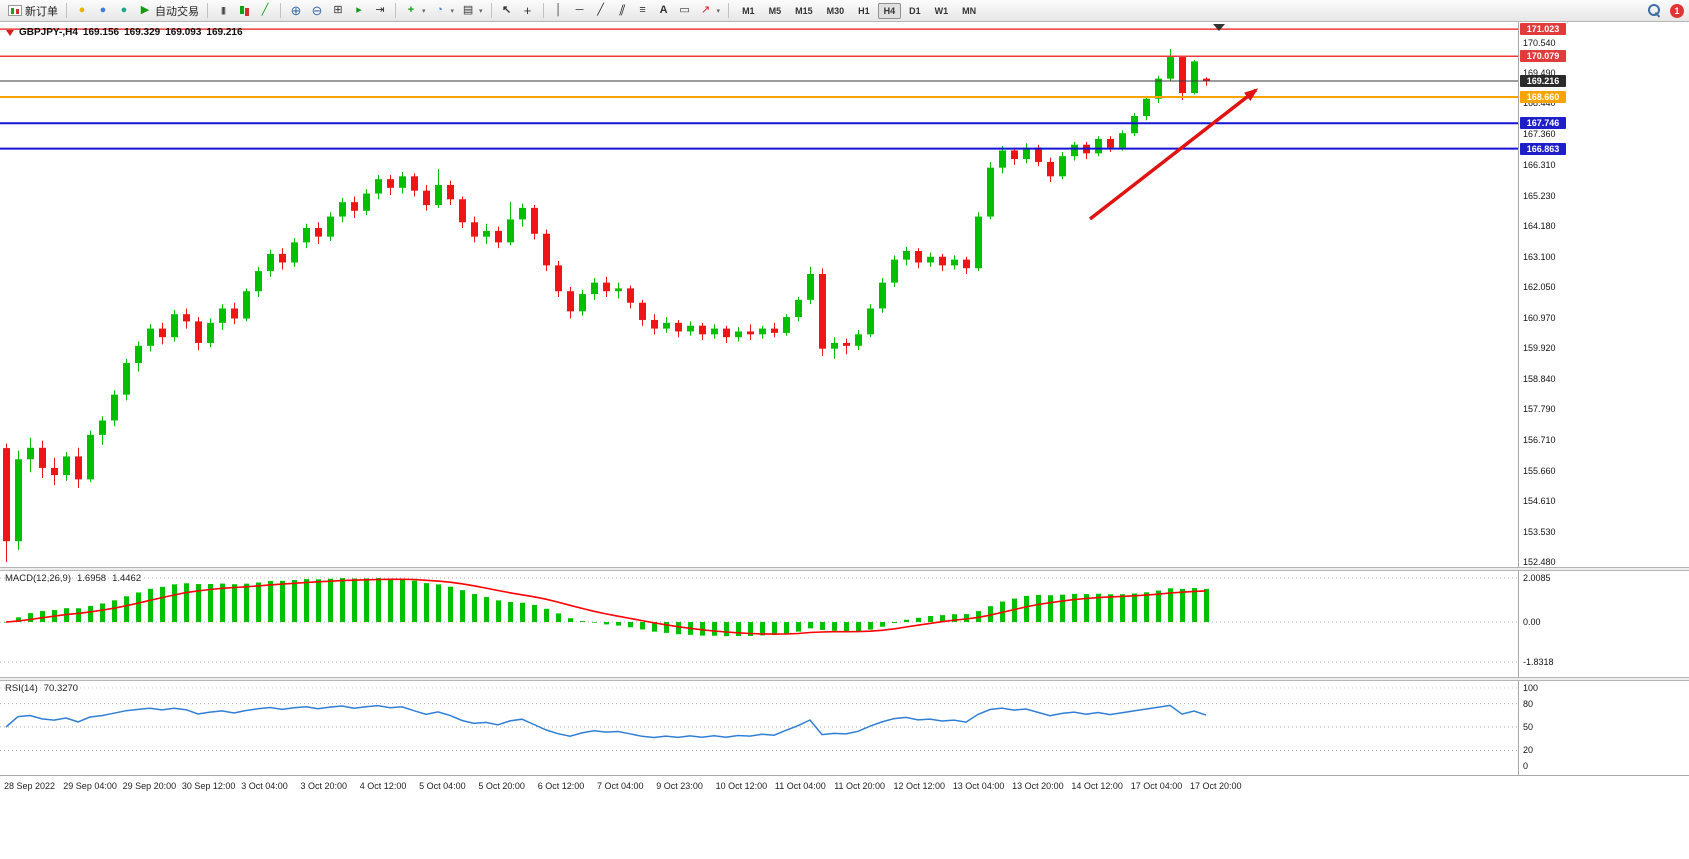 This screenshot has height=859, width=1689. Describe the element at coordinates (177, 11) in the screenshot. I see `autotrading-label: 自动交易` at that location.